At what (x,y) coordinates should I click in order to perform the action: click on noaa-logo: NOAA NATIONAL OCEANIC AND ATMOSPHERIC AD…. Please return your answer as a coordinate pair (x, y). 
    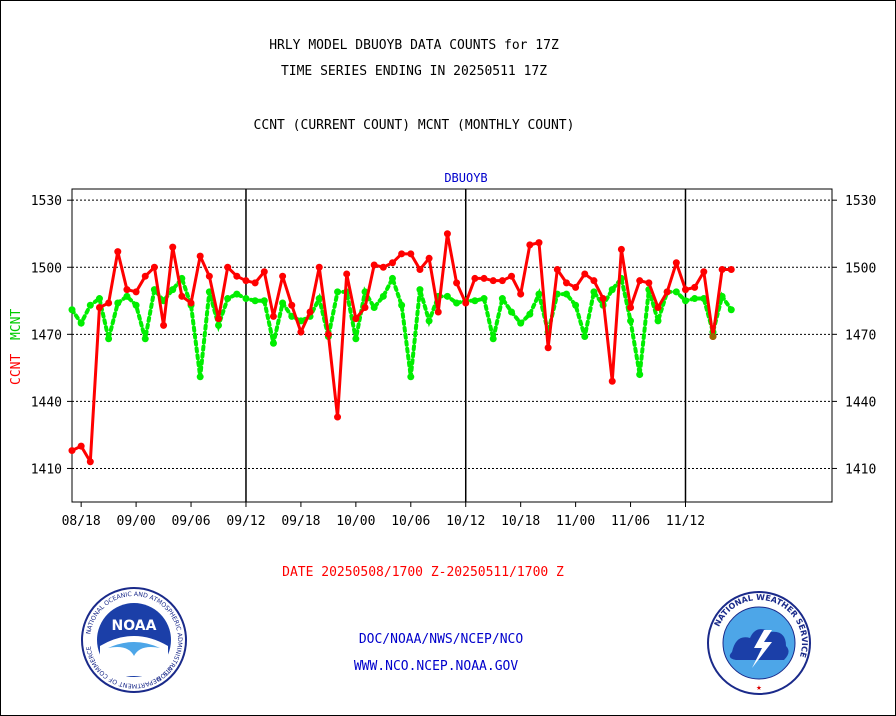
    Looking at the image, I should click on (134, 640).